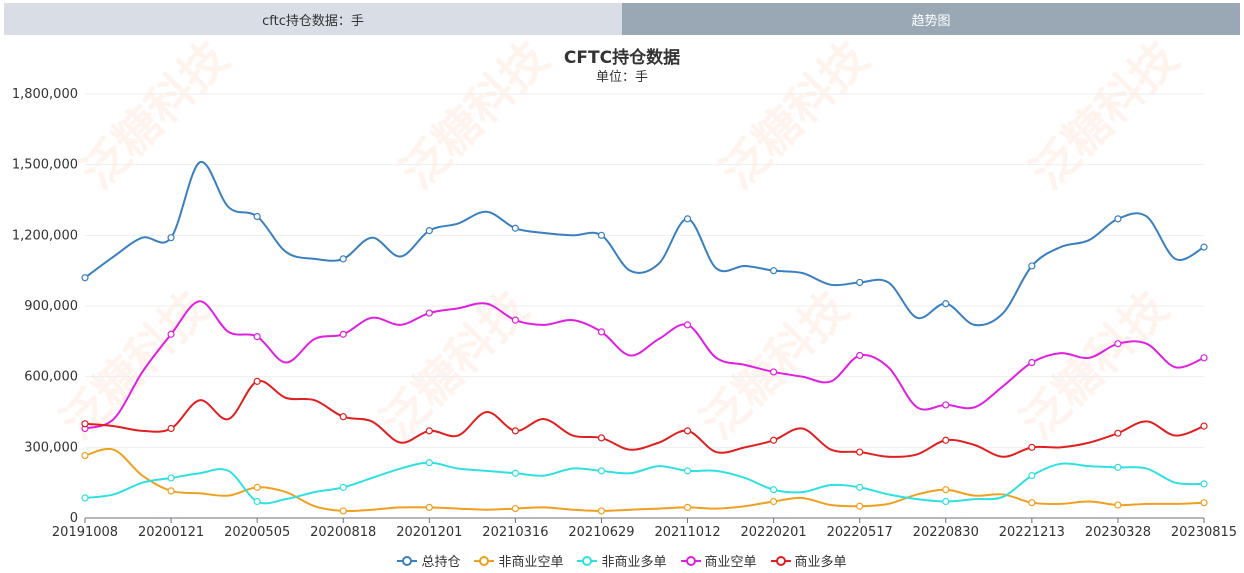 This screenshot has width=1244, height=573. Describe the element at coordinates (51, 377) in the screenshot. I see `y-tick-label: 600,000` at that location.